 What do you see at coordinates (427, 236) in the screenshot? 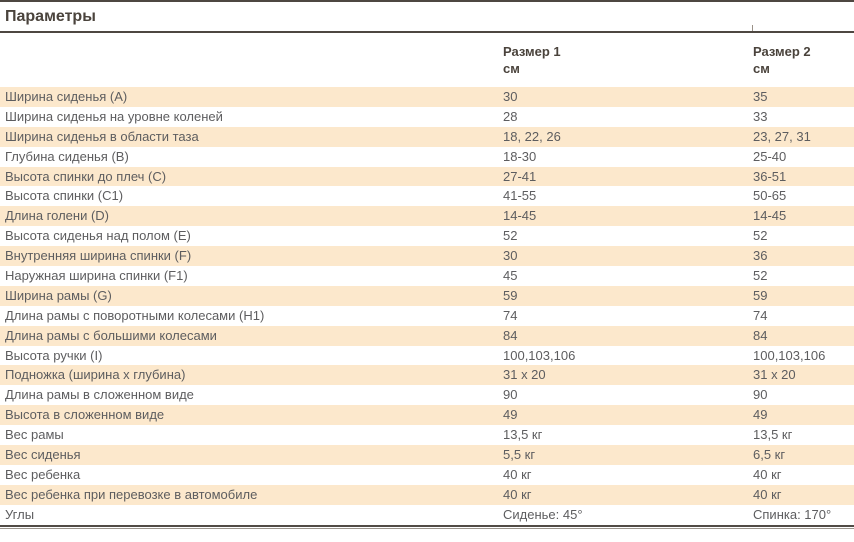
I see `table-row: Высота сиденья над полом (E) 52 52` at bounding box center [427, 236].